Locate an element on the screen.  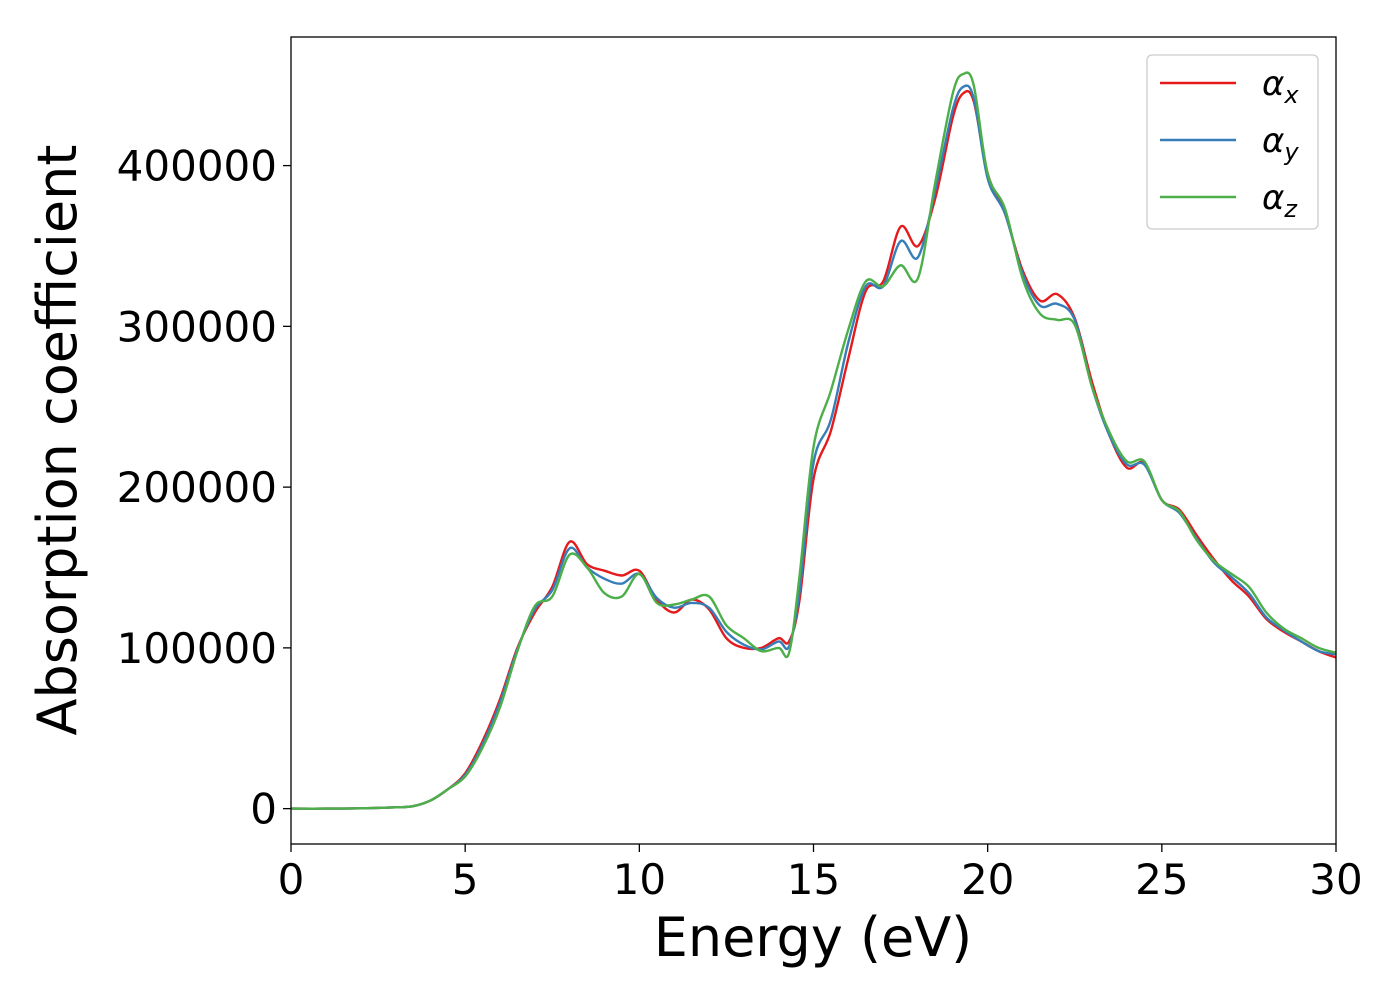
x-tick-label: 30 is located at coordinates (1335, 879).